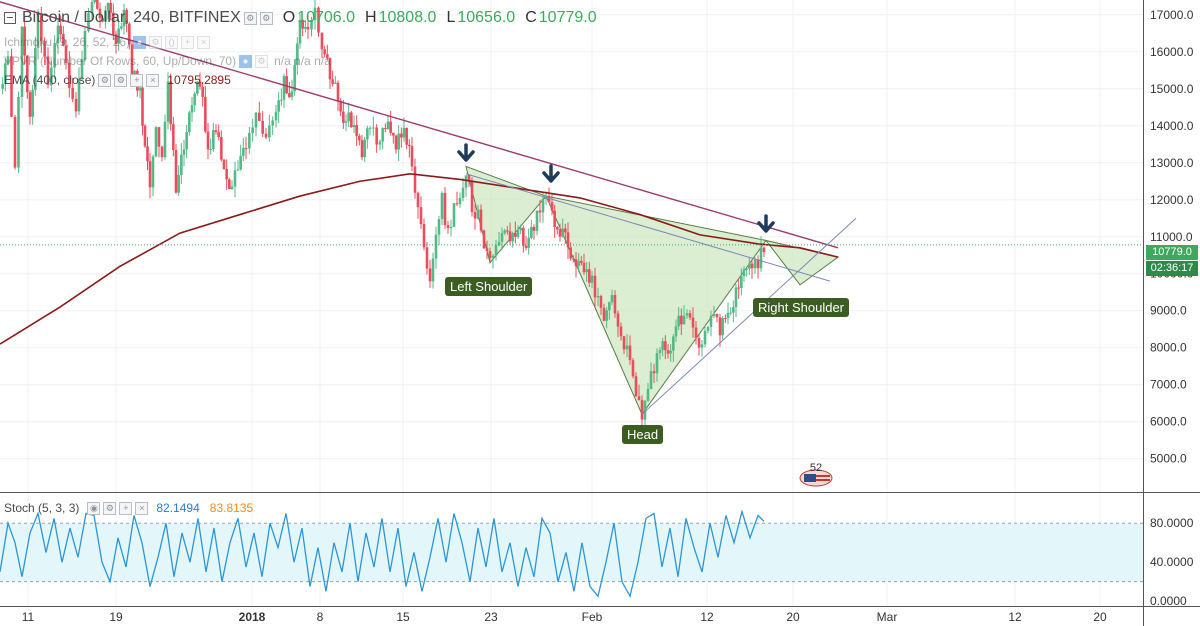 The width and height of the screenshot is (1200, 626). Describe the element at coordinates (1168, 422) in the screenshot. I see `price-tick-label: 6000.0` at that location.